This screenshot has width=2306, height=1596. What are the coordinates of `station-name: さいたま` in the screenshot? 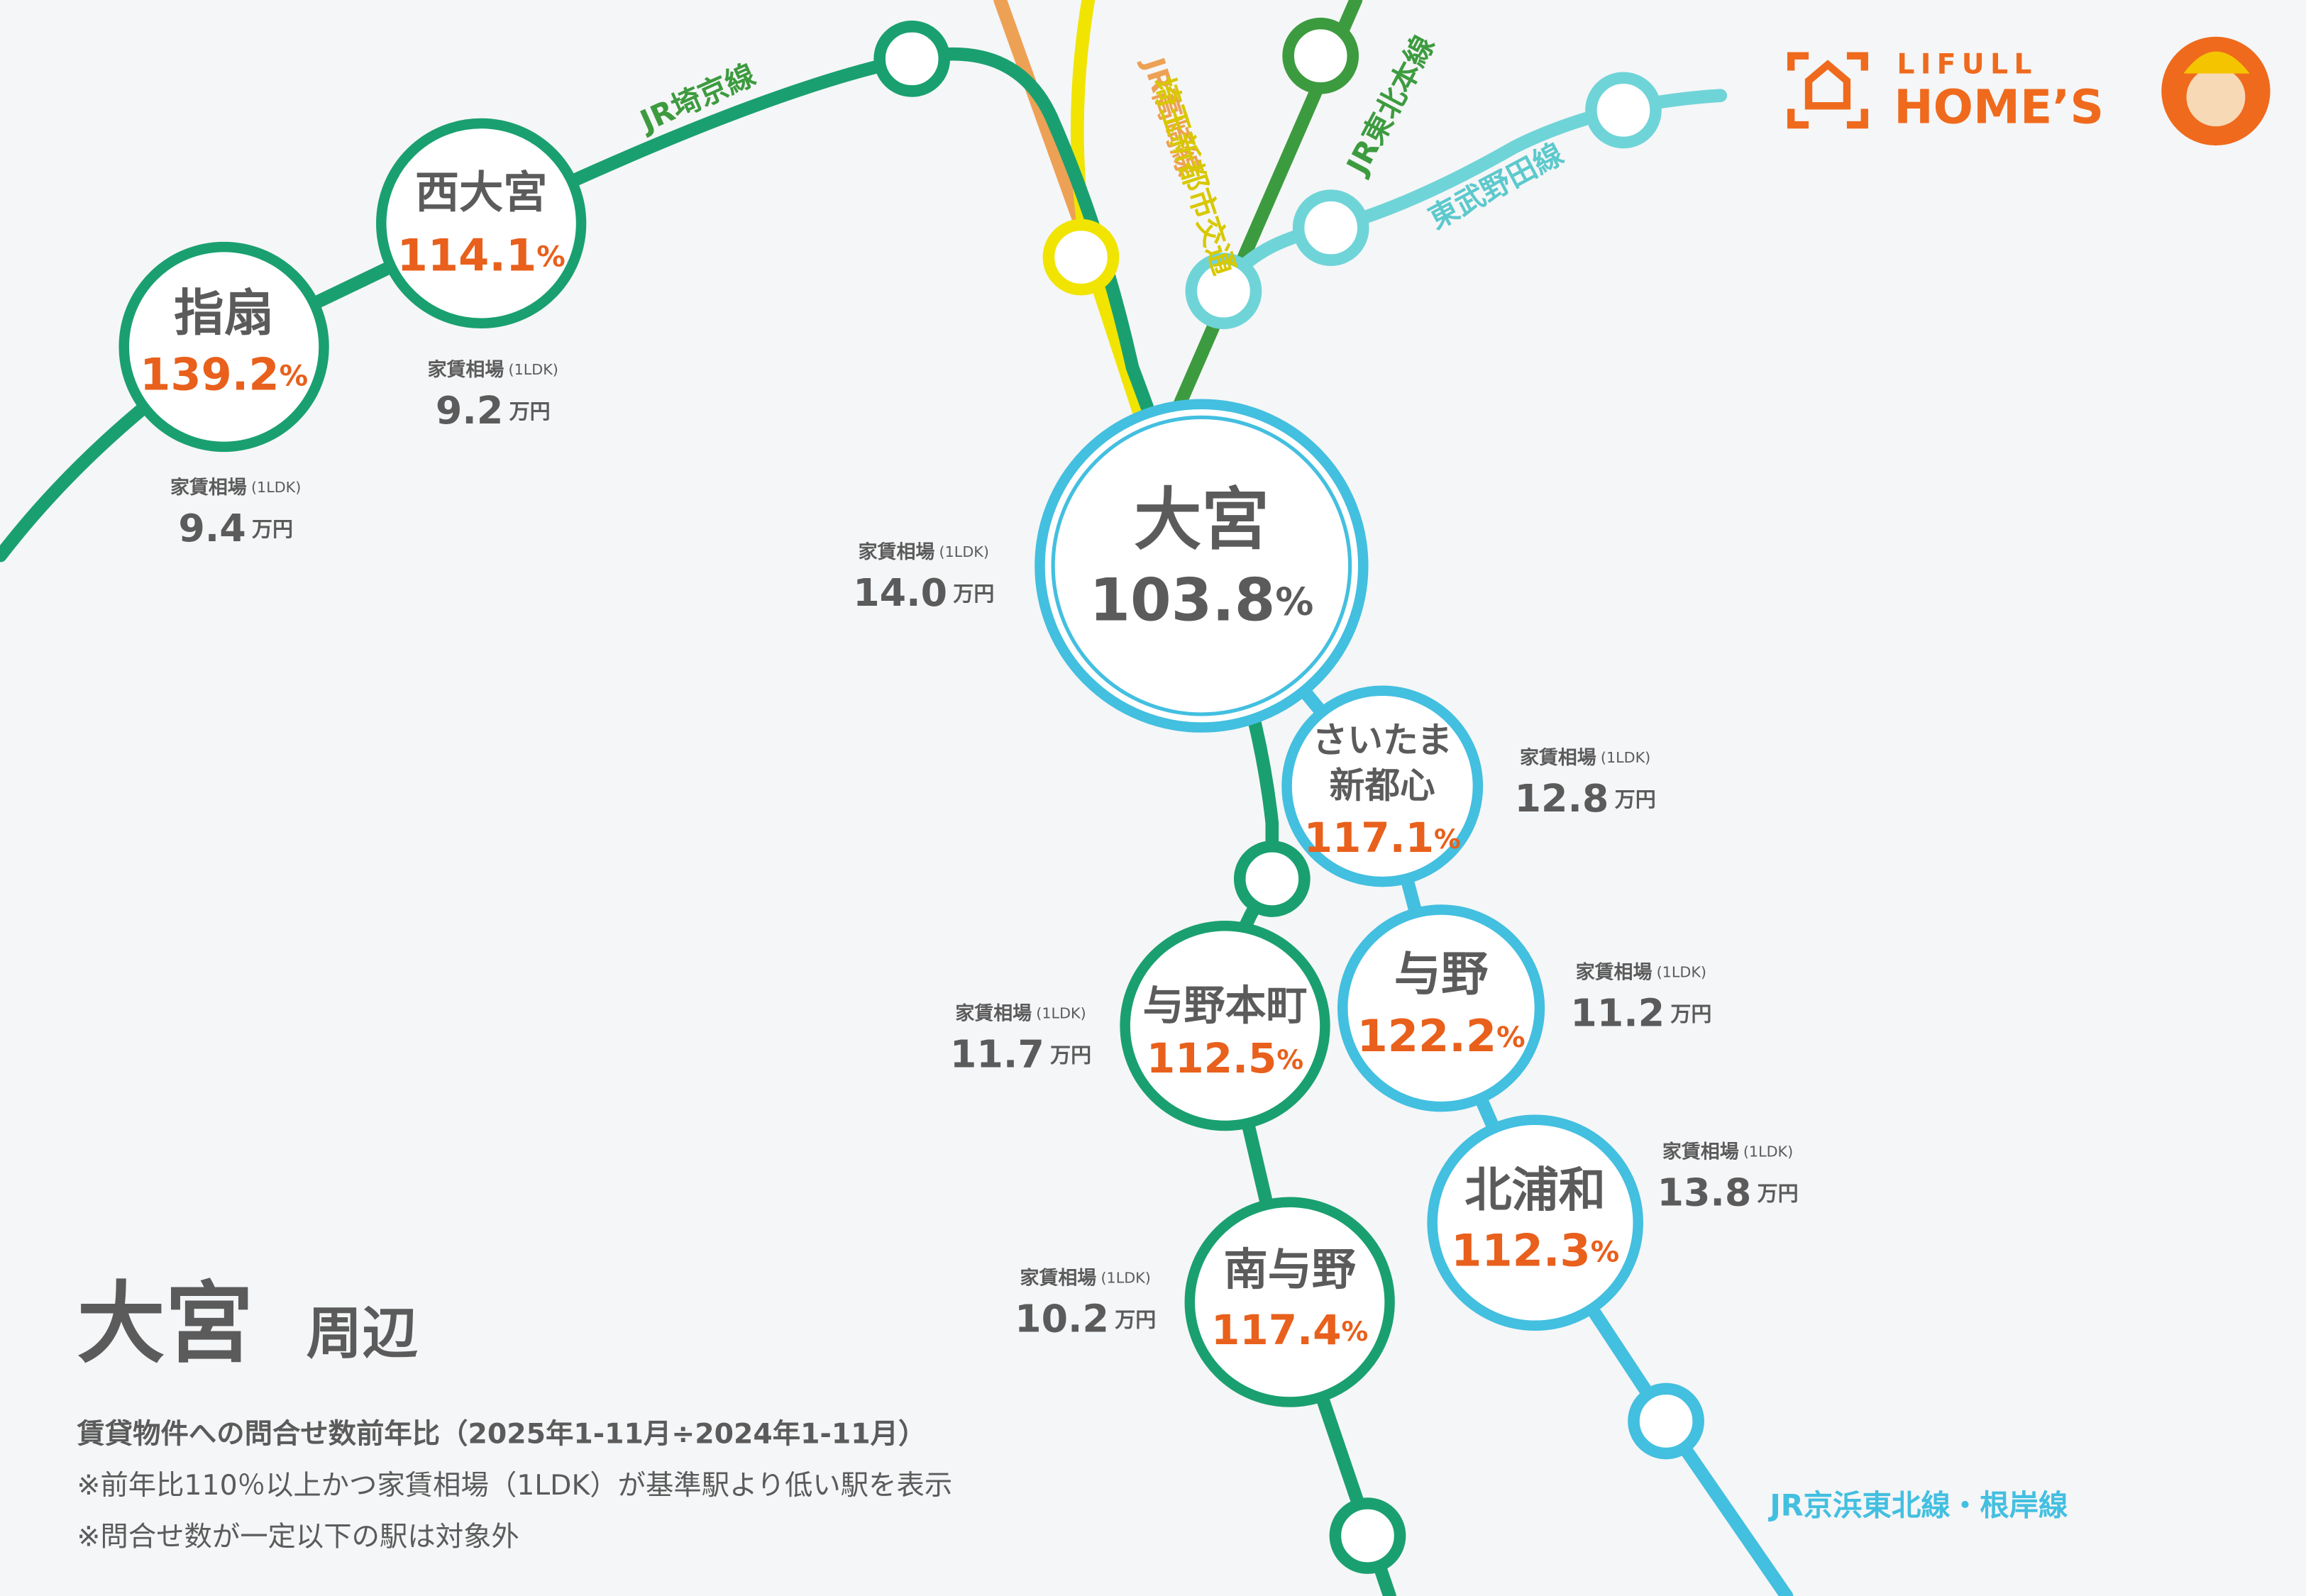 It's located at (1383, 740).